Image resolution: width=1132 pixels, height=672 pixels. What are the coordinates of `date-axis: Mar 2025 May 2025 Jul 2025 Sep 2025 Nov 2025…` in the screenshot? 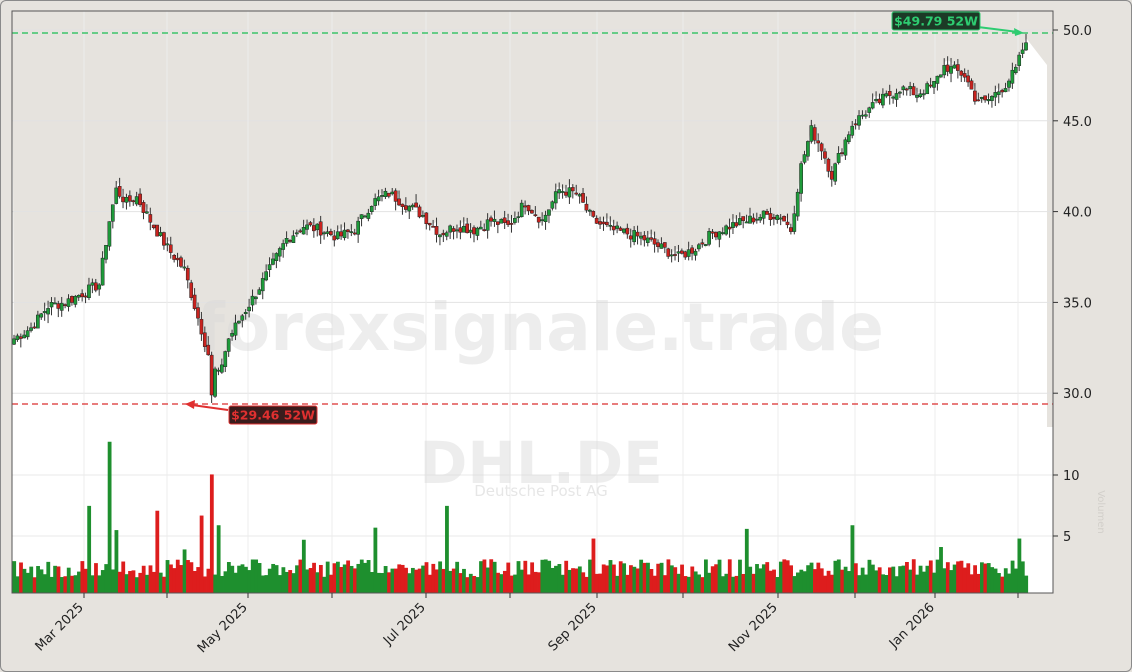 It's located at (526, 624).